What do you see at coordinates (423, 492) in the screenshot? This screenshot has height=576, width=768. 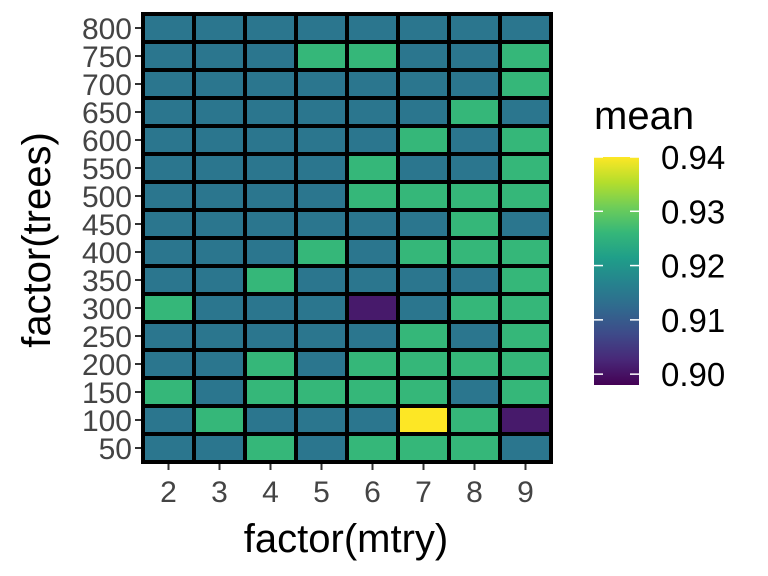 I see `x-tick-label: 7` at bounding box center [423, 492].